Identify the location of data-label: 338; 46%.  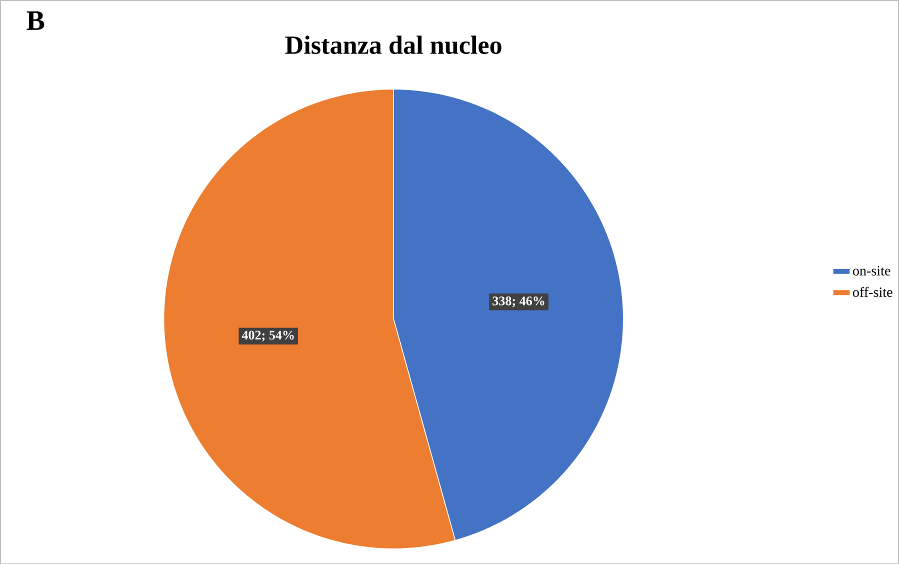
(518, 302).